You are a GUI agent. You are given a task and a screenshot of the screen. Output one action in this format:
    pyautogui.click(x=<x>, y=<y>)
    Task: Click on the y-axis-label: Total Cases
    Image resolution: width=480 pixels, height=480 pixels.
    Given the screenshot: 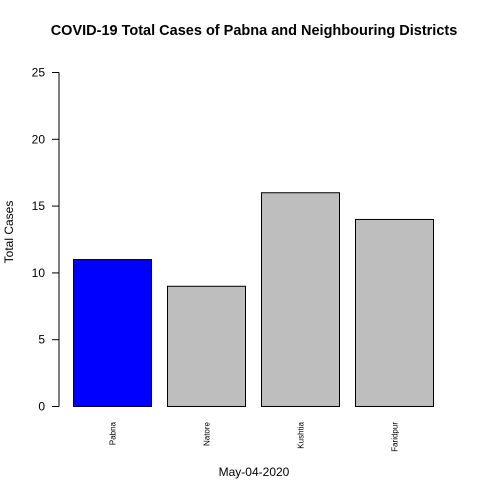 What is the action you would take?
    pyautogui.click(x=9, y=232)
    